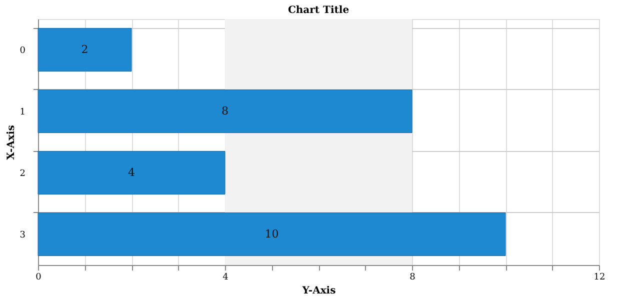  Describe the element at coordinates (39, 277) in the screenshot. I see `x-tick-label: 0` at that location.